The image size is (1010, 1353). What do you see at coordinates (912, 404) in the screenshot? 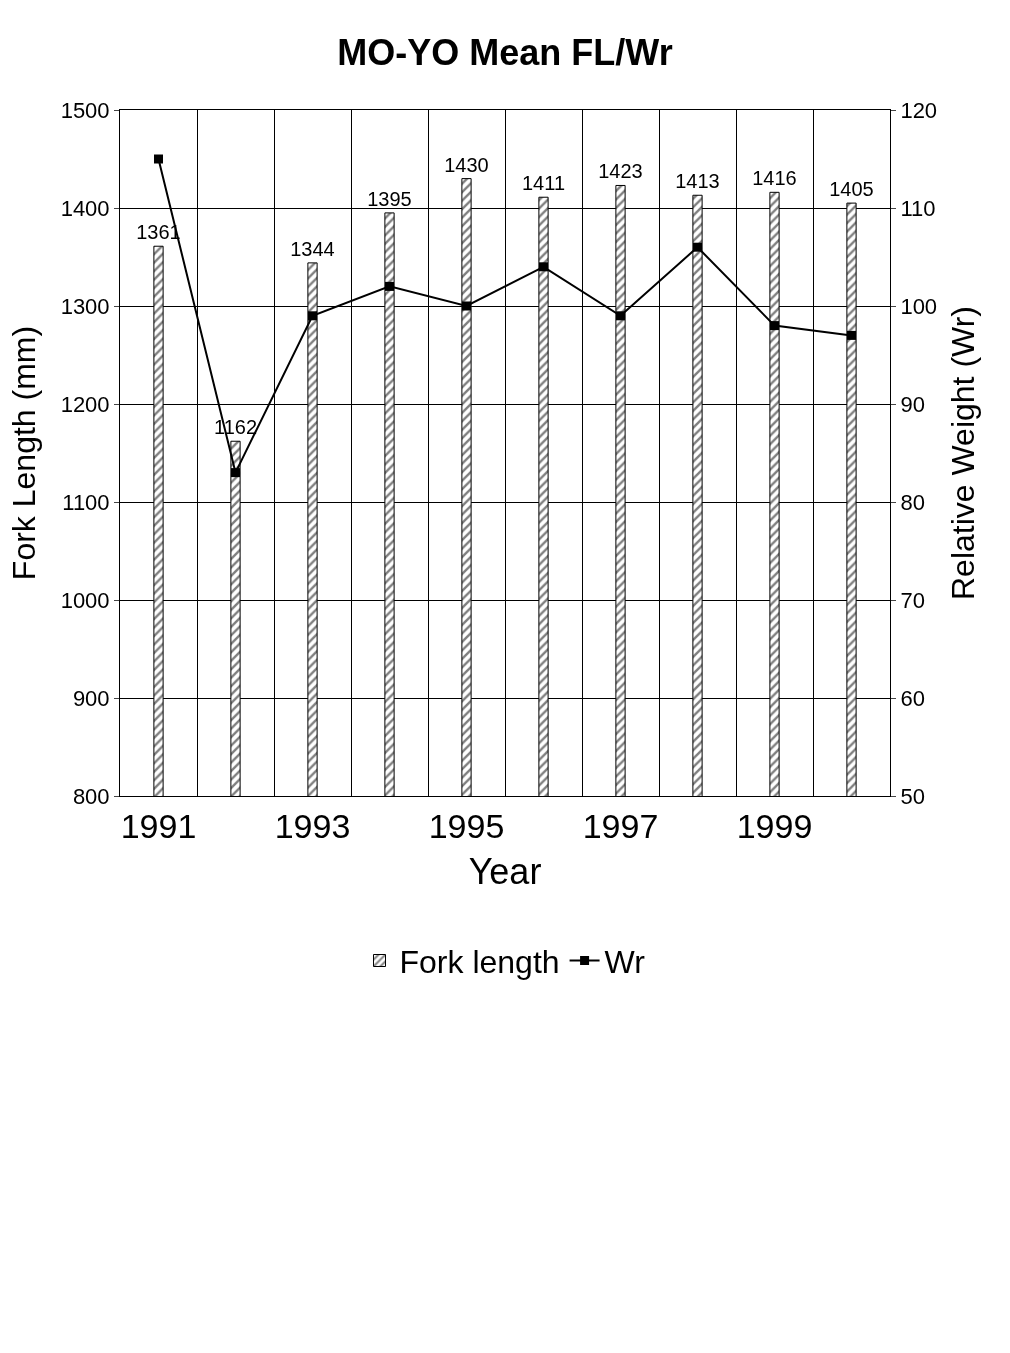
I see `y2-tick-label: 90` at bounding box center [912, 404].